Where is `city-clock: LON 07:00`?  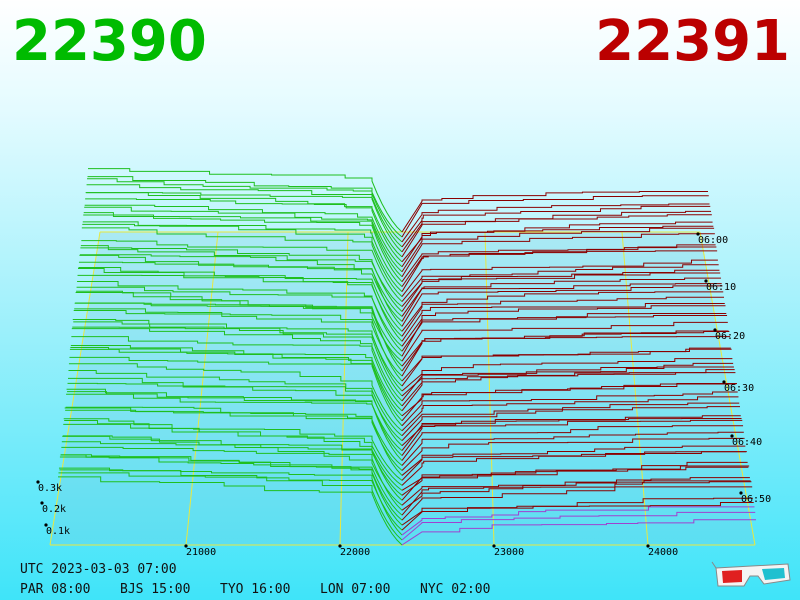
city-clock: LON 07:00 is located at coordinates (355, 589).